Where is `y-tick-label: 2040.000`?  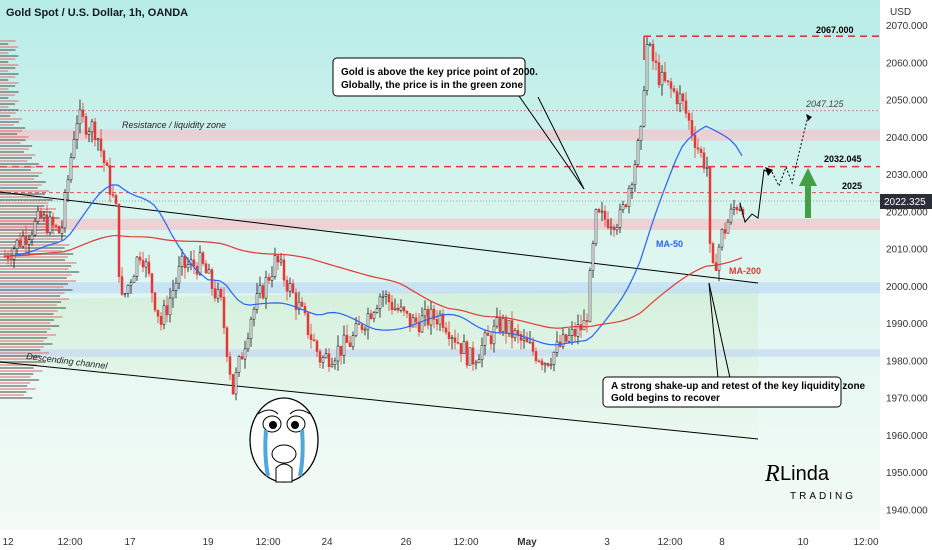
y-tick-label: 2040.000 is located at coordinates (907, 138).